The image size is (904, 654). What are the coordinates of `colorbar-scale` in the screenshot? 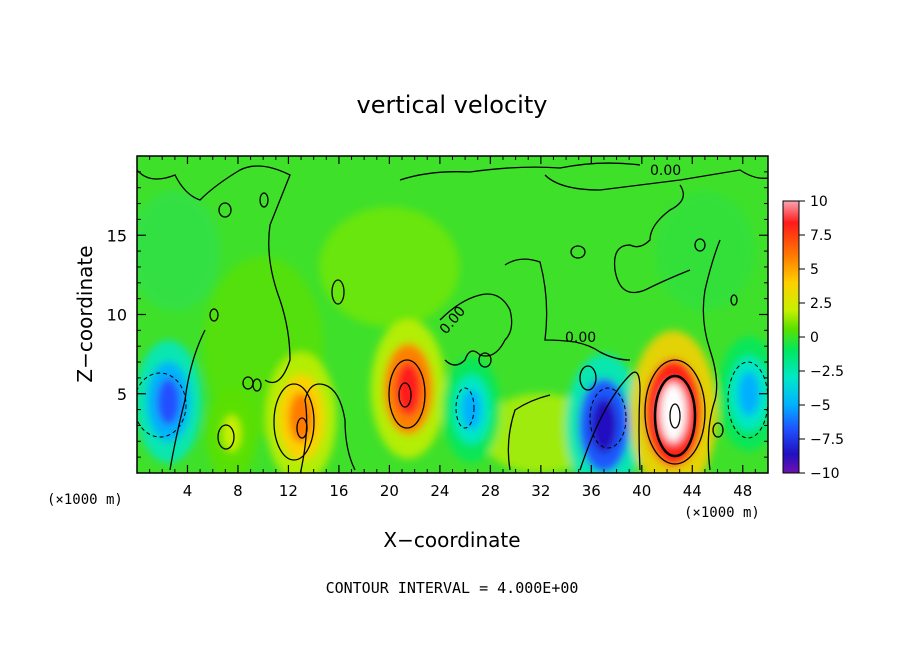 It's located at (791, 337).